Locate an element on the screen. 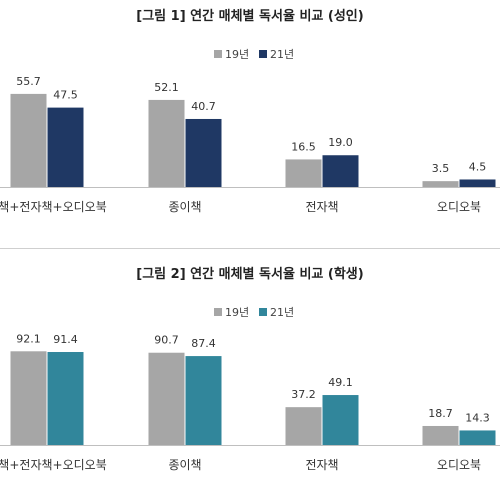 The width and height of the screenshot is (500, 500). data-label-2-2: 87.4 is located at coordinates (203, 343).